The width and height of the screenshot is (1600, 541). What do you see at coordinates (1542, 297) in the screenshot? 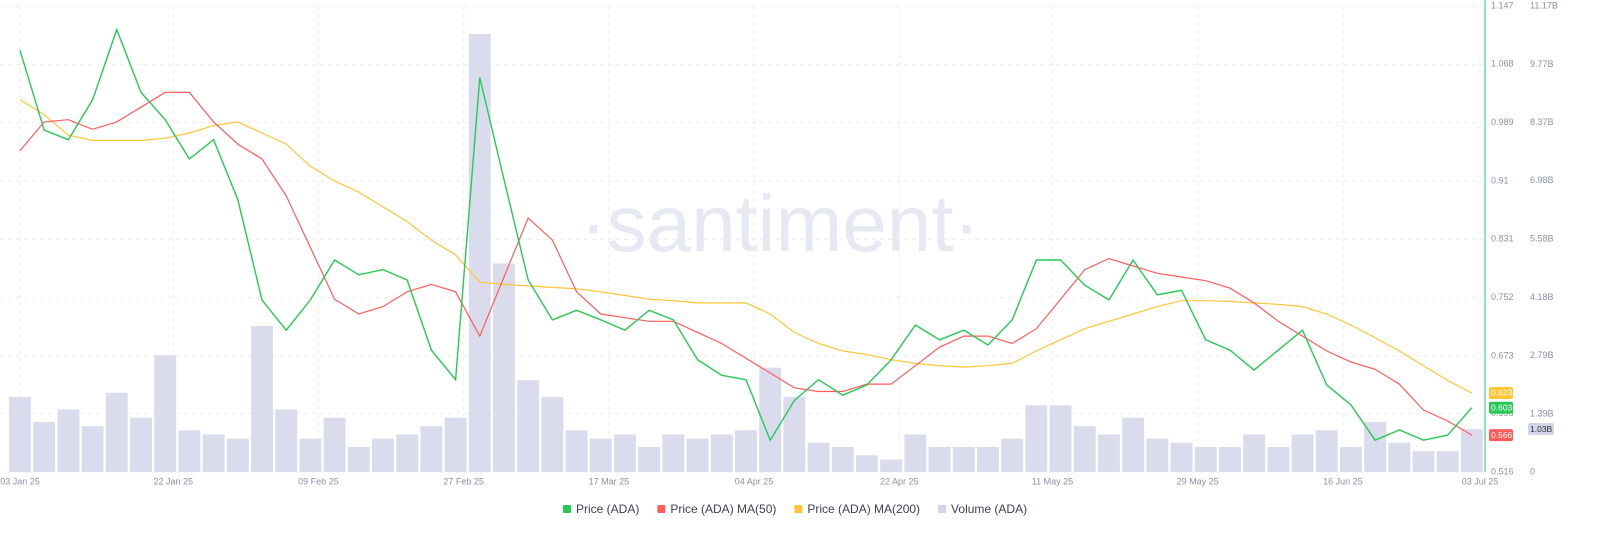
I see `y2-tick-label: 4.18B` at bounding box center [1542, 297].